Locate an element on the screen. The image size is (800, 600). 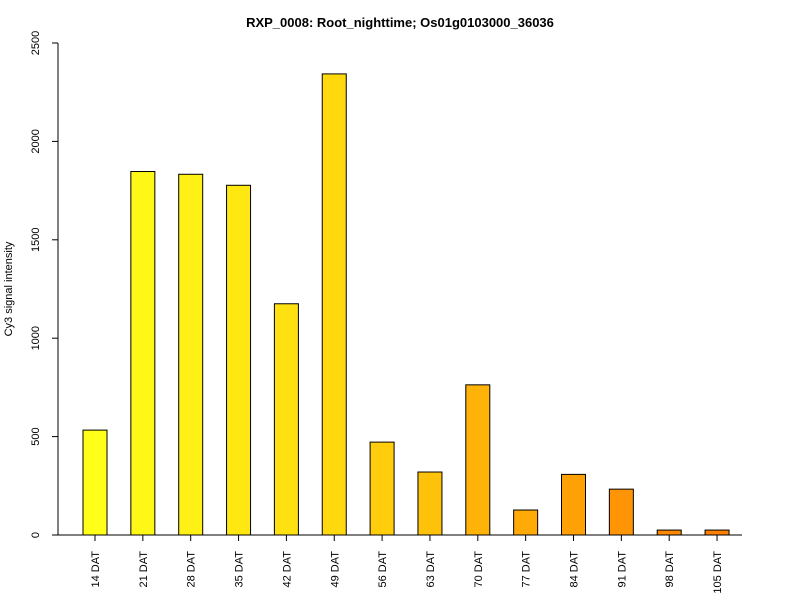
y-tick-label: 0 is located at coordinates (36, 535).